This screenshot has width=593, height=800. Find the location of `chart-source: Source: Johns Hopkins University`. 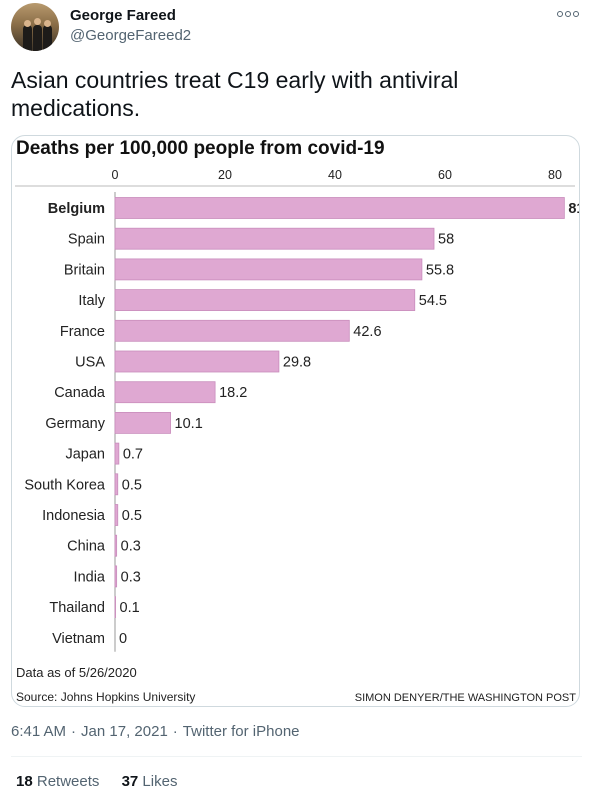

chart-source: Source: Johns Hopkins University is located at coordinates (105, 697).